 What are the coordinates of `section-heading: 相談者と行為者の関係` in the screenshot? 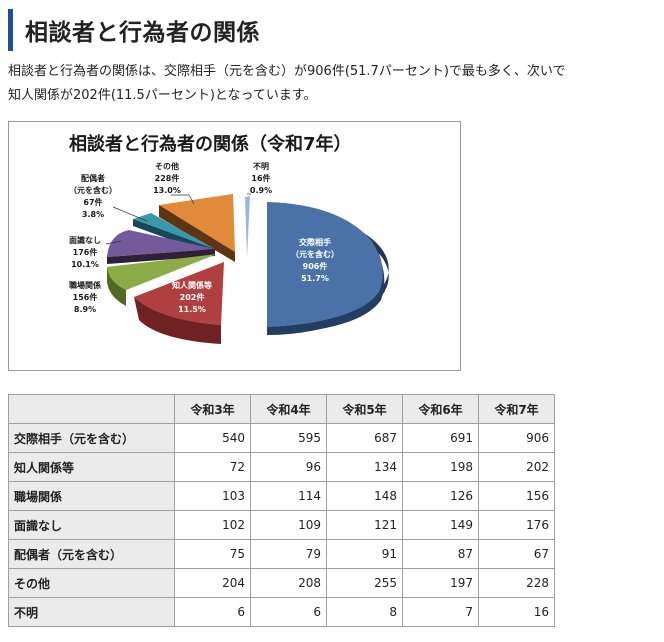 It's located at (134, 30).